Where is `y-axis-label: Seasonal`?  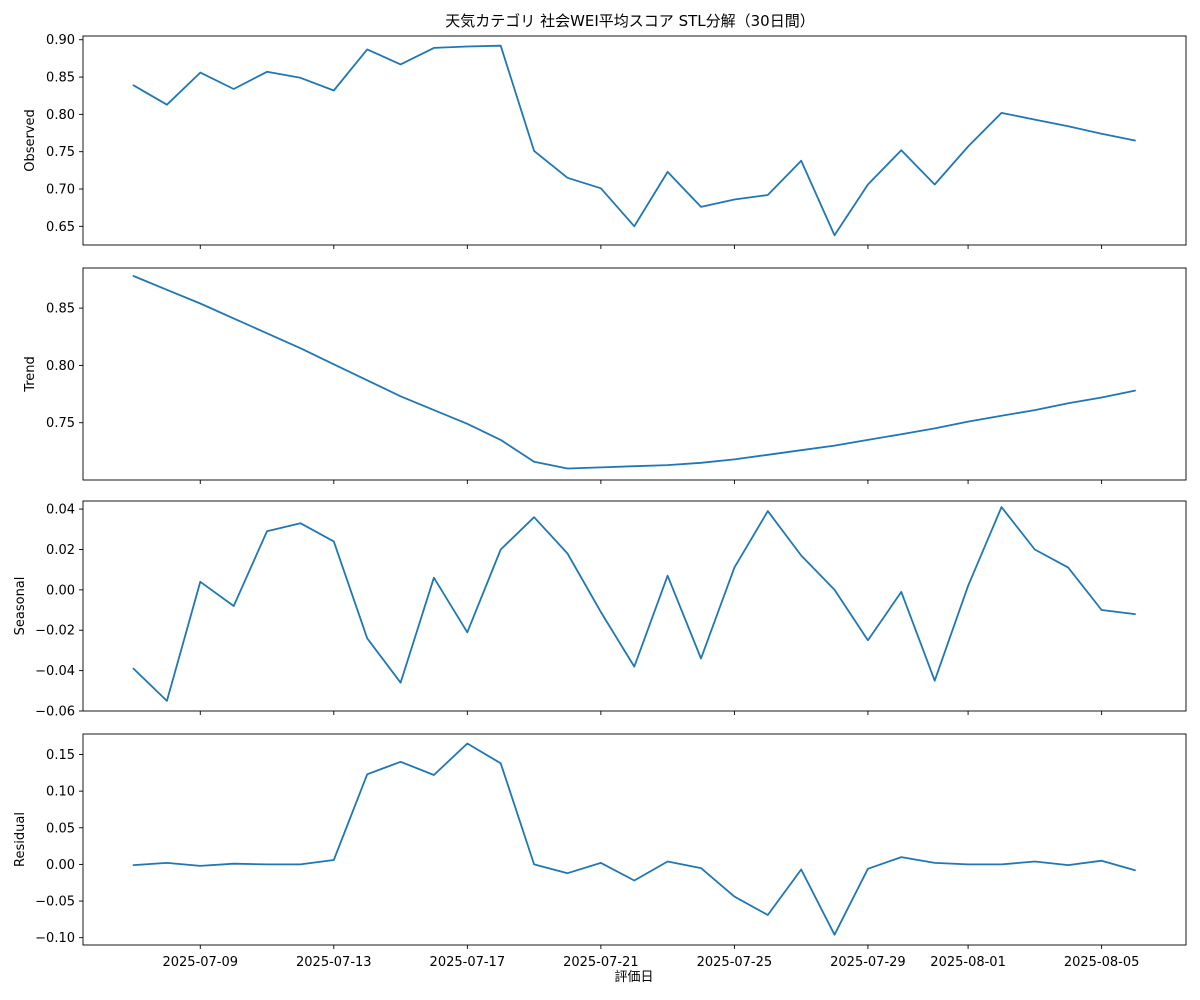 y-axis-label: Seasonal is located at coordinates (20, 606).